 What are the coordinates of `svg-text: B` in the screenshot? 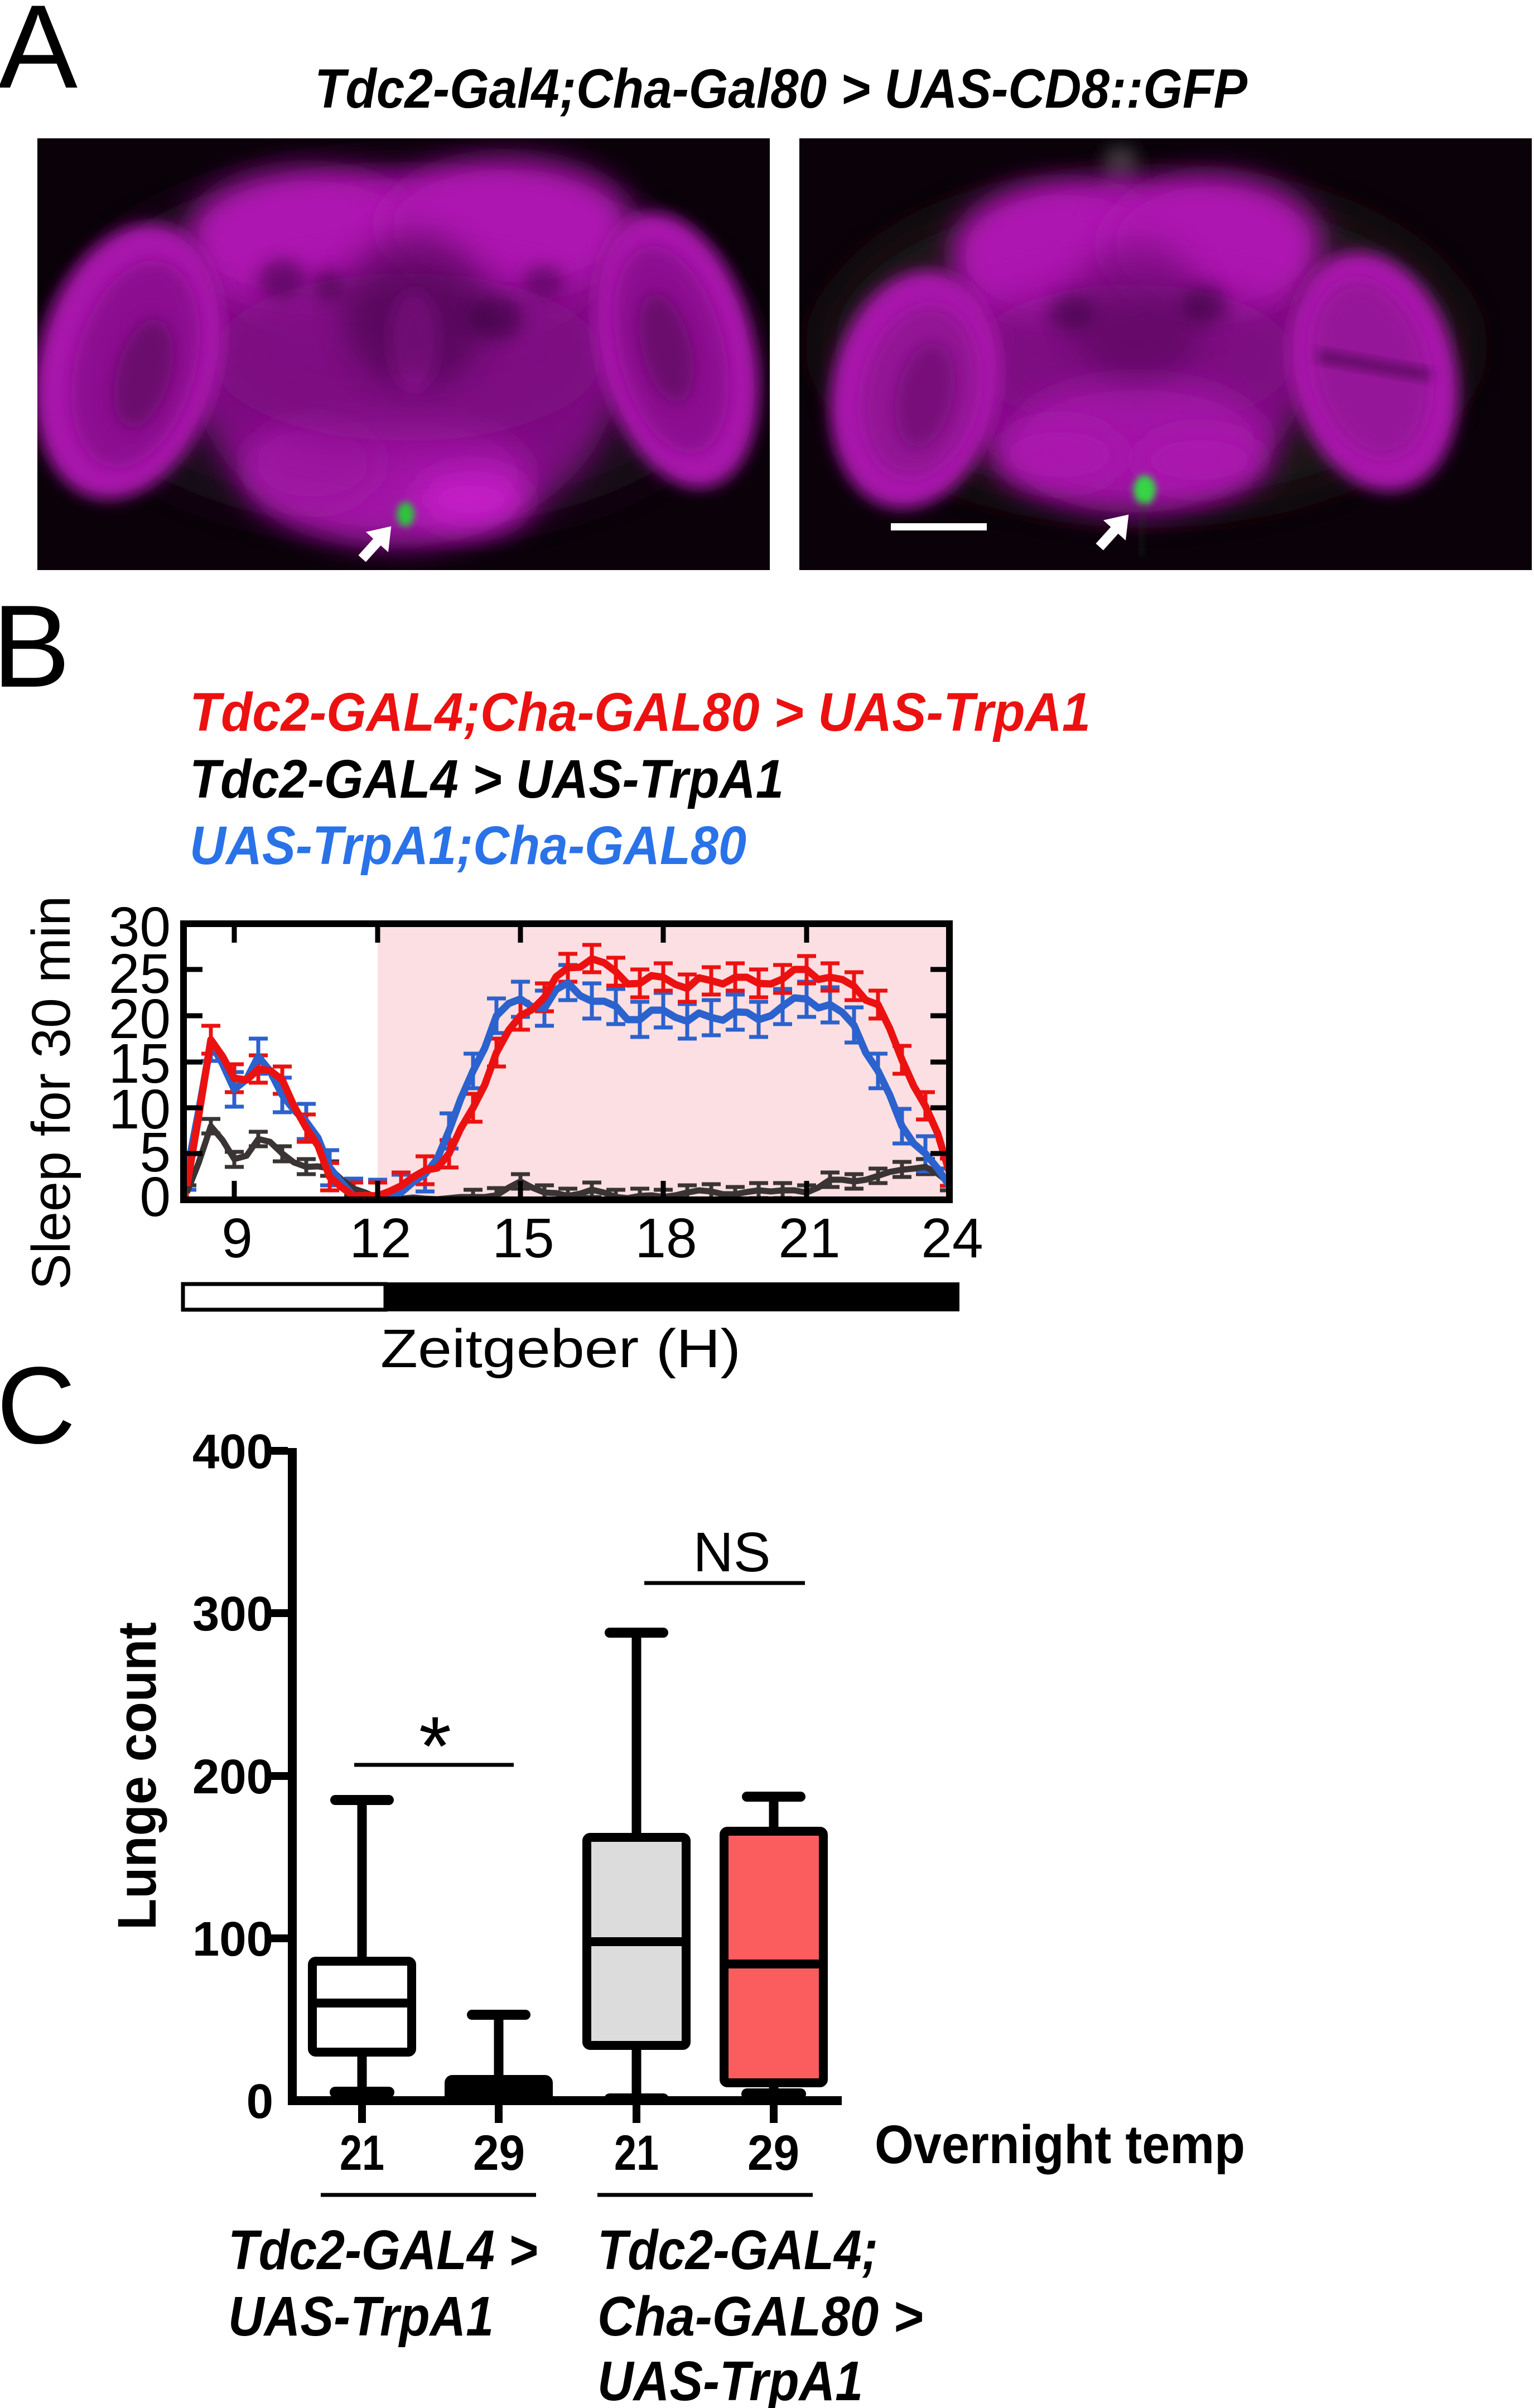 It's located at (35, 646).